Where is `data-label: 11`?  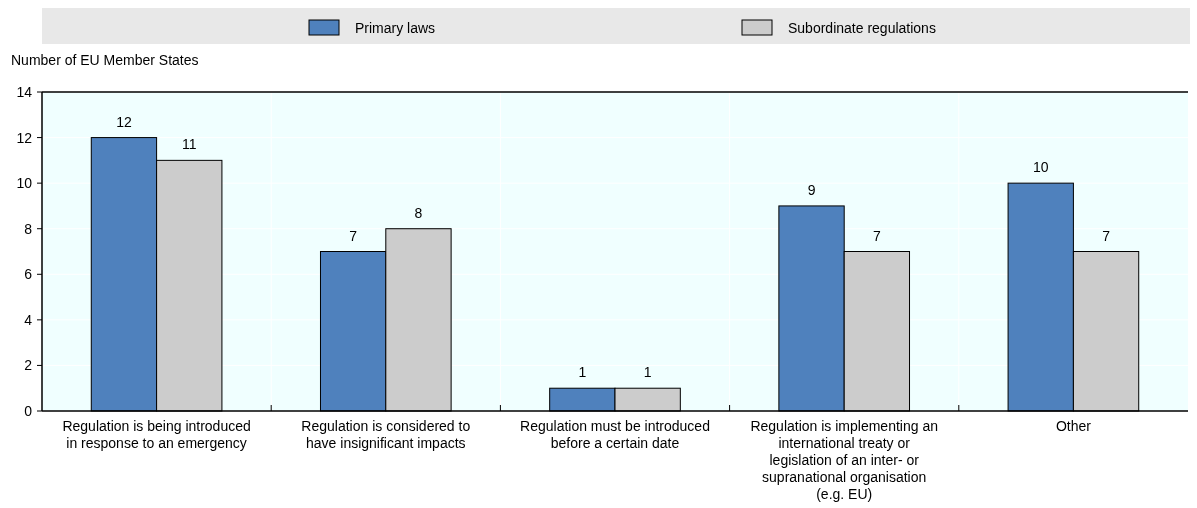
data-label: 11 is located at coordinates (189, 144).